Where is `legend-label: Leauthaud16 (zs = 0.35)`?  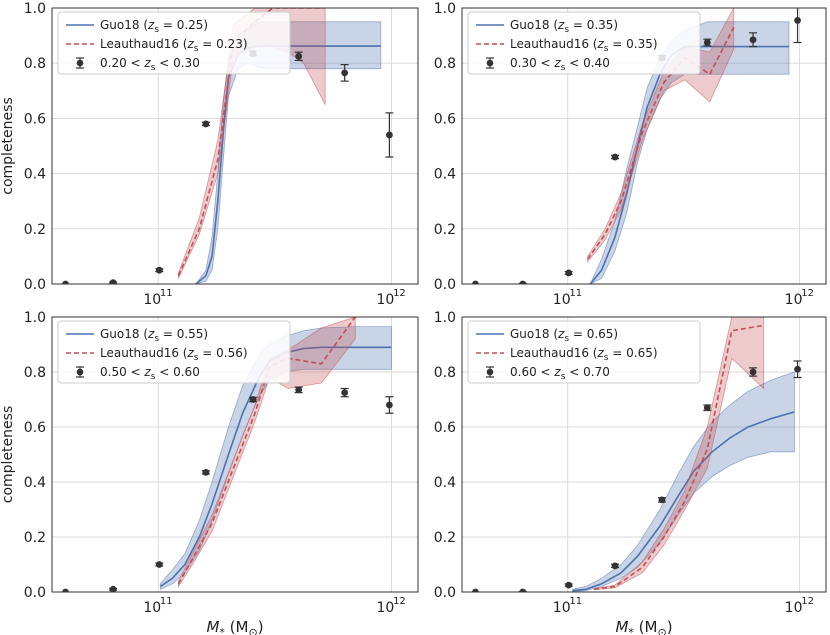
legend-label: Leauthaud16 (zs = 0.35) is located at coordinates (584, 45).